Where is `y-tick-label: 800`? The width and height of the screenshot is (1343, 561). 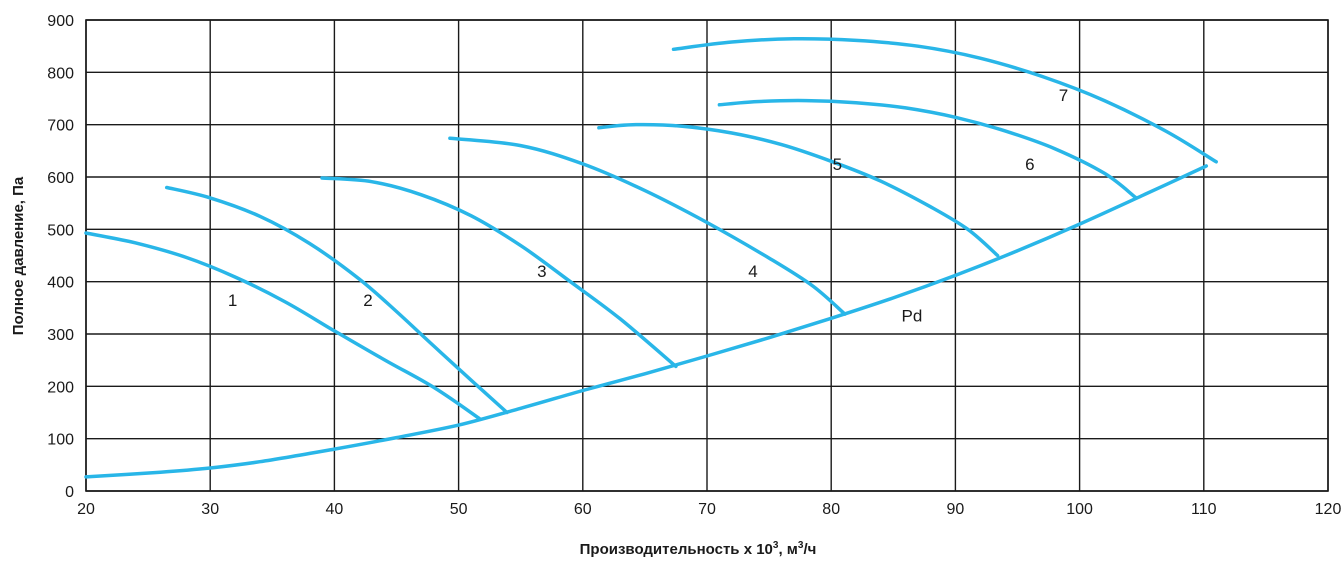
y-tick-label: 800 is located at coordinates (60, 73).